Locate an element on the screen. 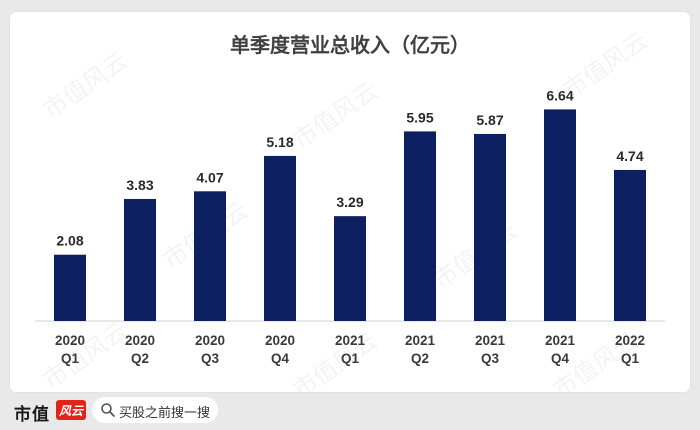 This screenshot has height=430, width=700. search-box: 买股之前搜一搜 is located at coordinates (155, 410).